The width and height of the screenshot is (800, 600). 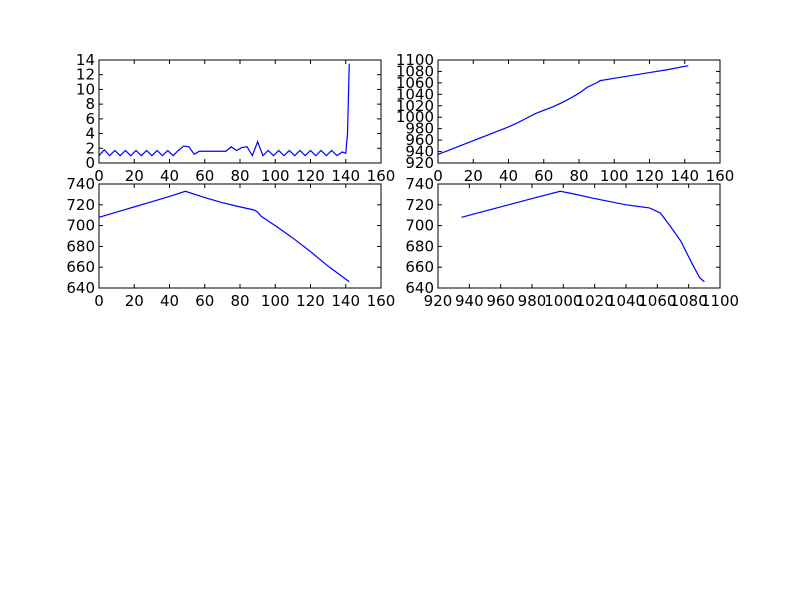 I want to click on x-tick-label: 1040, so click(x=626, y=301).